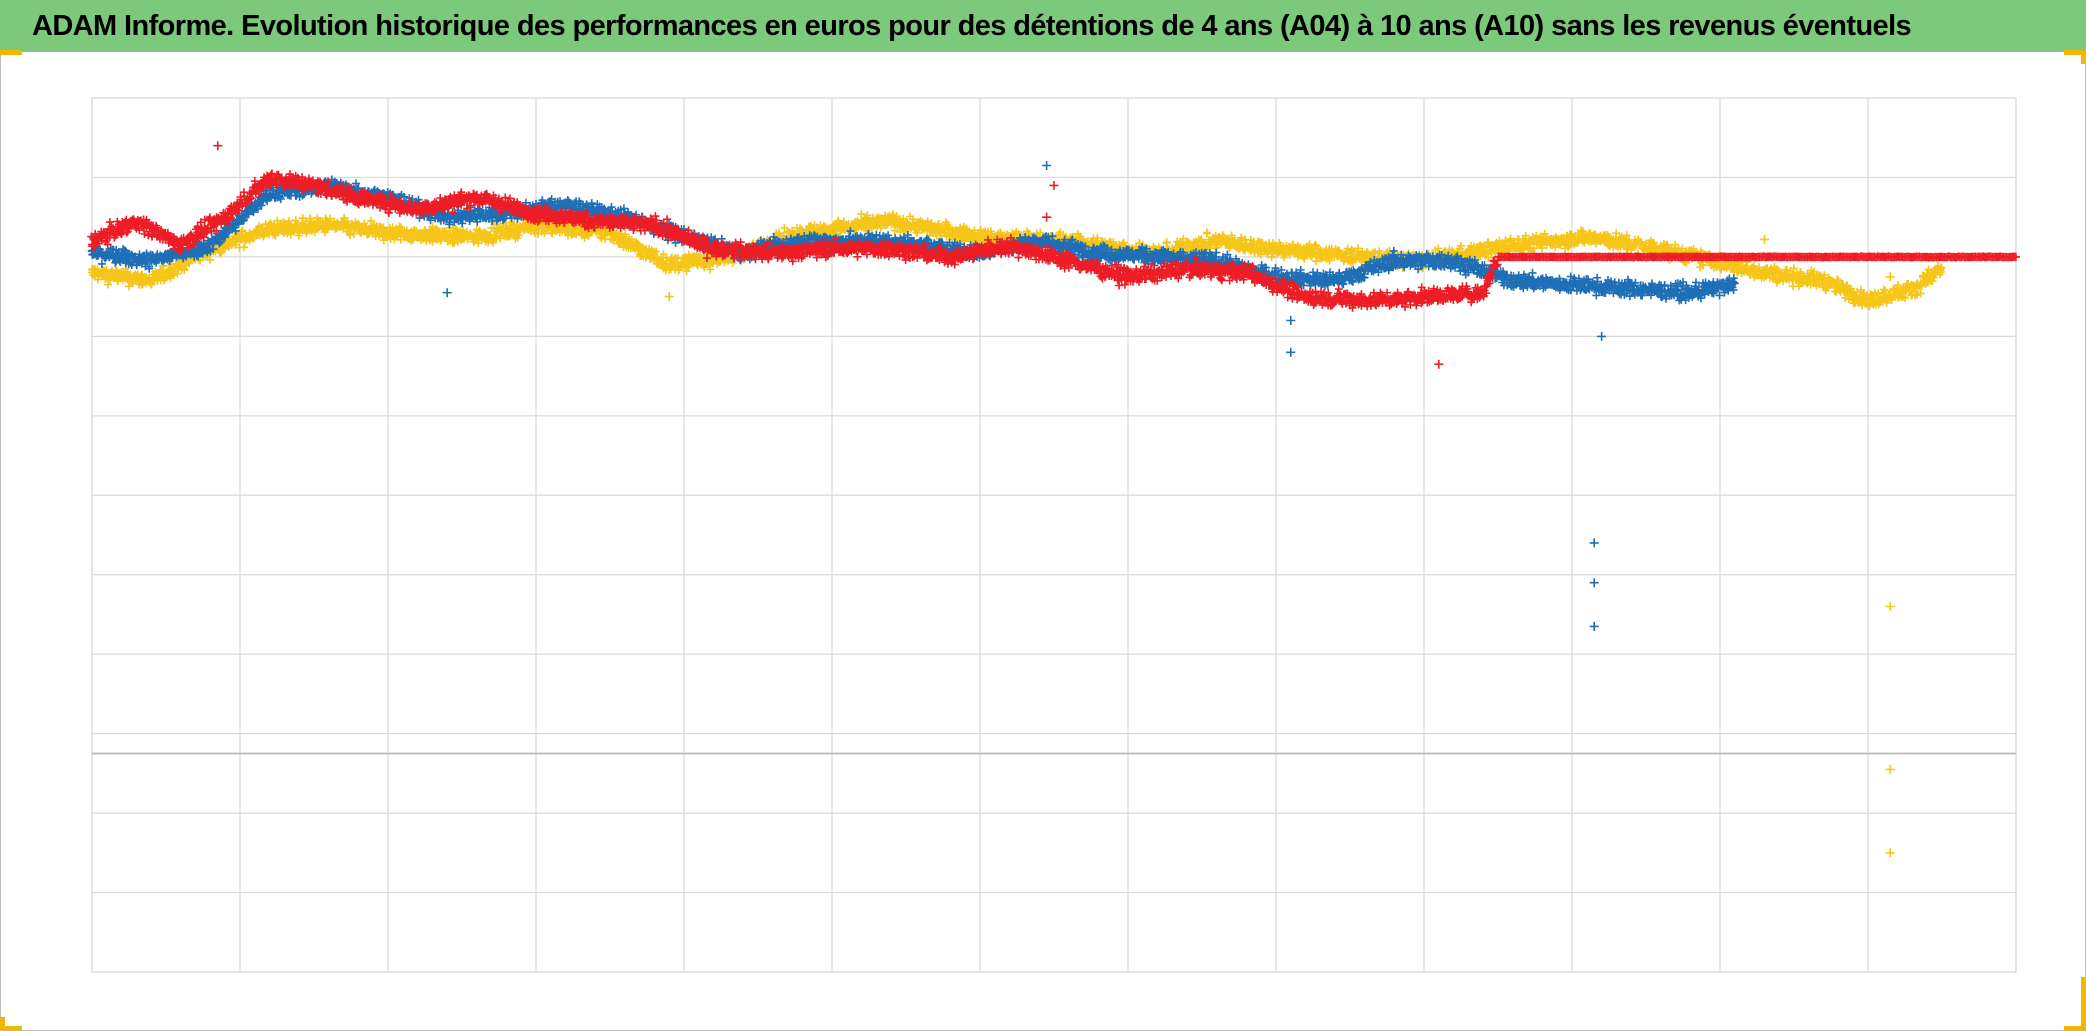  What do you see at coordinates (2075, 1028) in the screenshot?
I see `corner-marker-bottom-right` at bounding box center [2075, 1028].